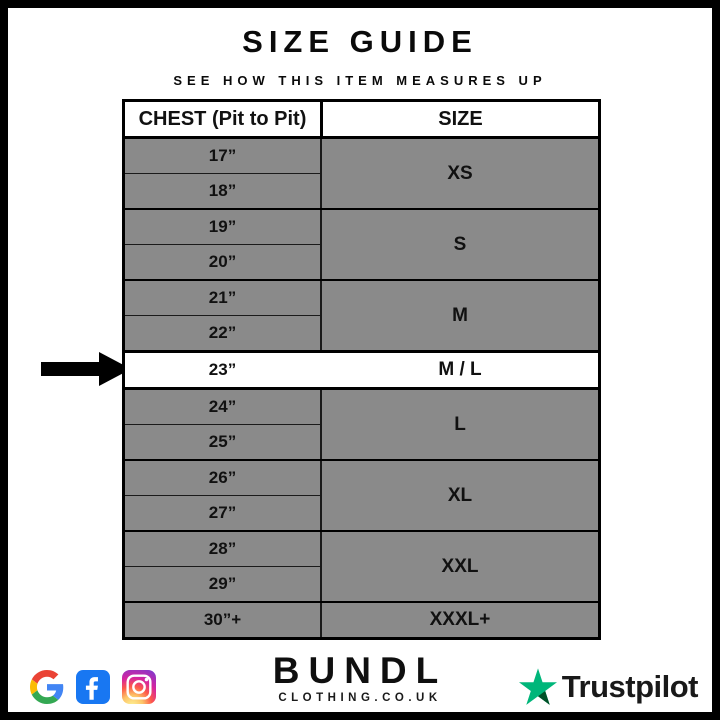 The width and height of the screenshot is (720, 720). Describe the element at coordinates (361, 243) in the screenshot. I see `size-group-s: 19” 20” S` at that location.